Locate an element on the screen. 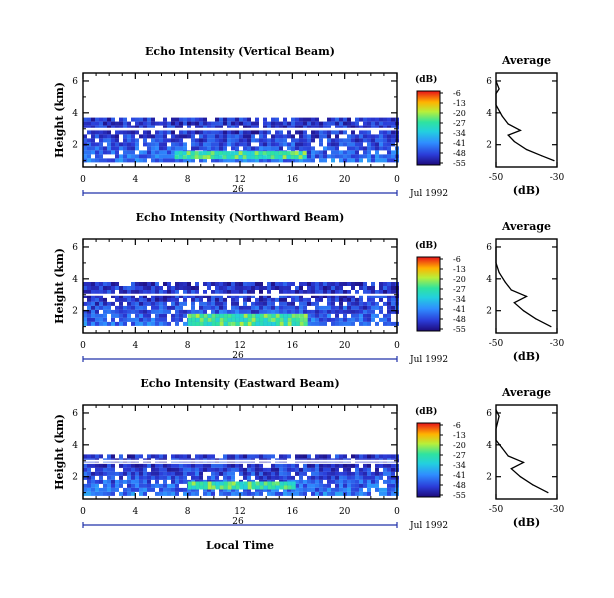 Image resolution: width=614 pixels, height=598 pixels. profile-frame is located at coordinates (526, 286).